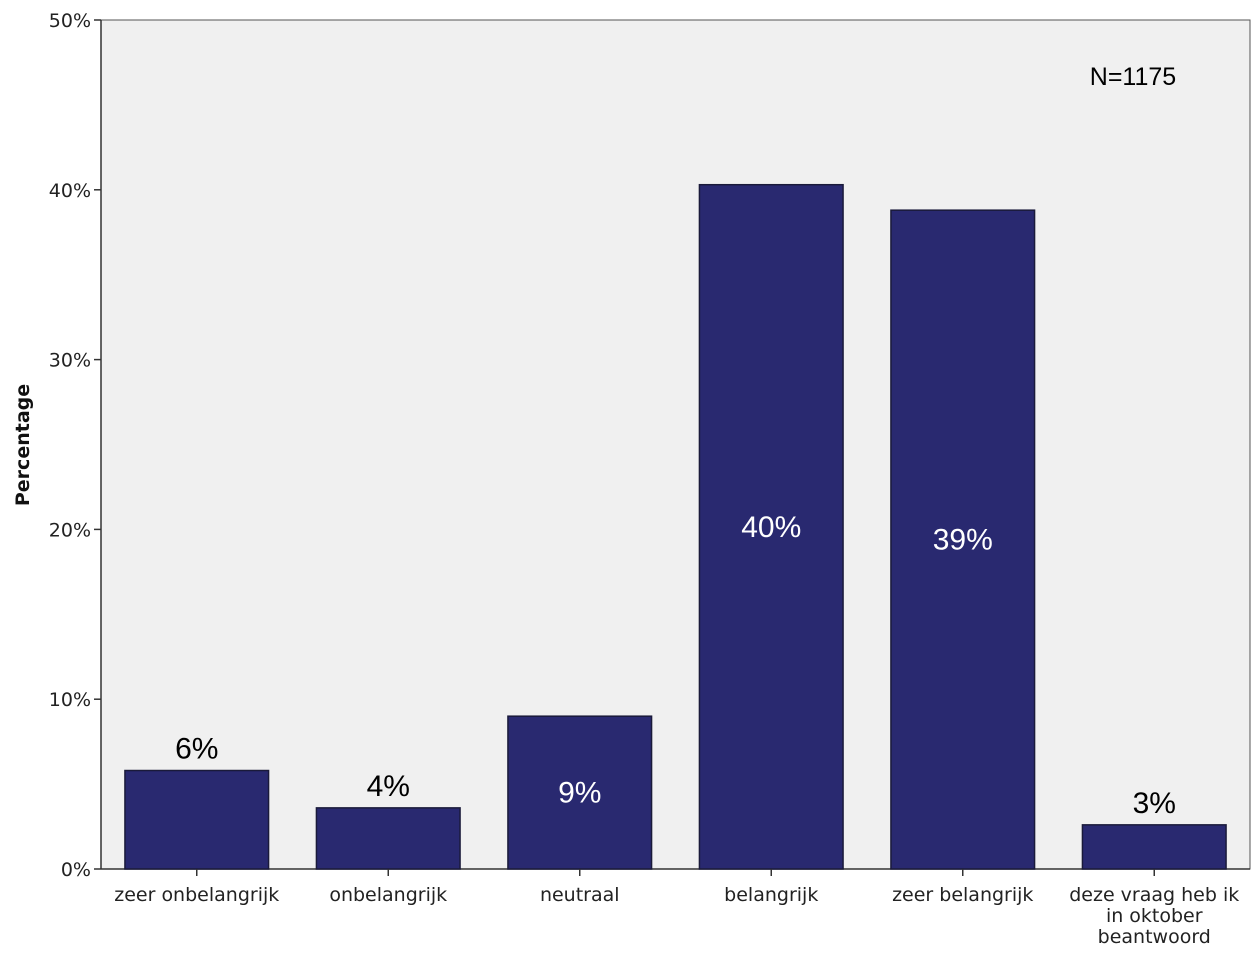 The image size is (1256, 955). Describe the element at coordinates (70, 361) in the screenshot. I see `y-tick-label: 30%` at that location.